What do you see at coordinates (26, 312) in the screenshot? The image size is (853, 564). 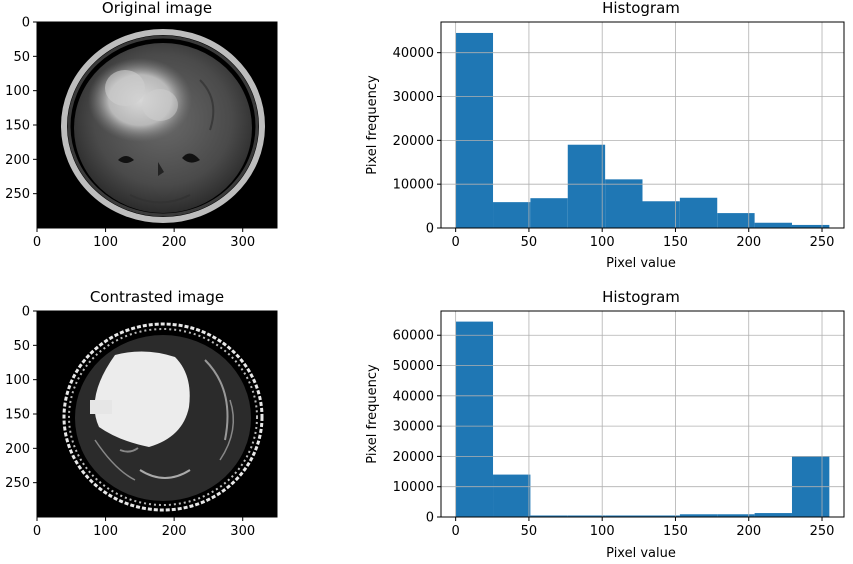 I see `contrasted-ytick-label: 0` at bounding box center [26, 312].